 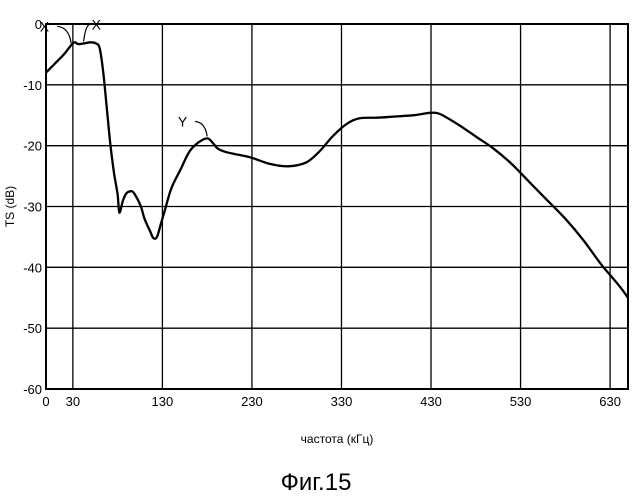 What do you see at coordinates (337, 439) in the screenshot?
I see `x-axis-label: частота (кГц)` at bounding box center [337, 439].